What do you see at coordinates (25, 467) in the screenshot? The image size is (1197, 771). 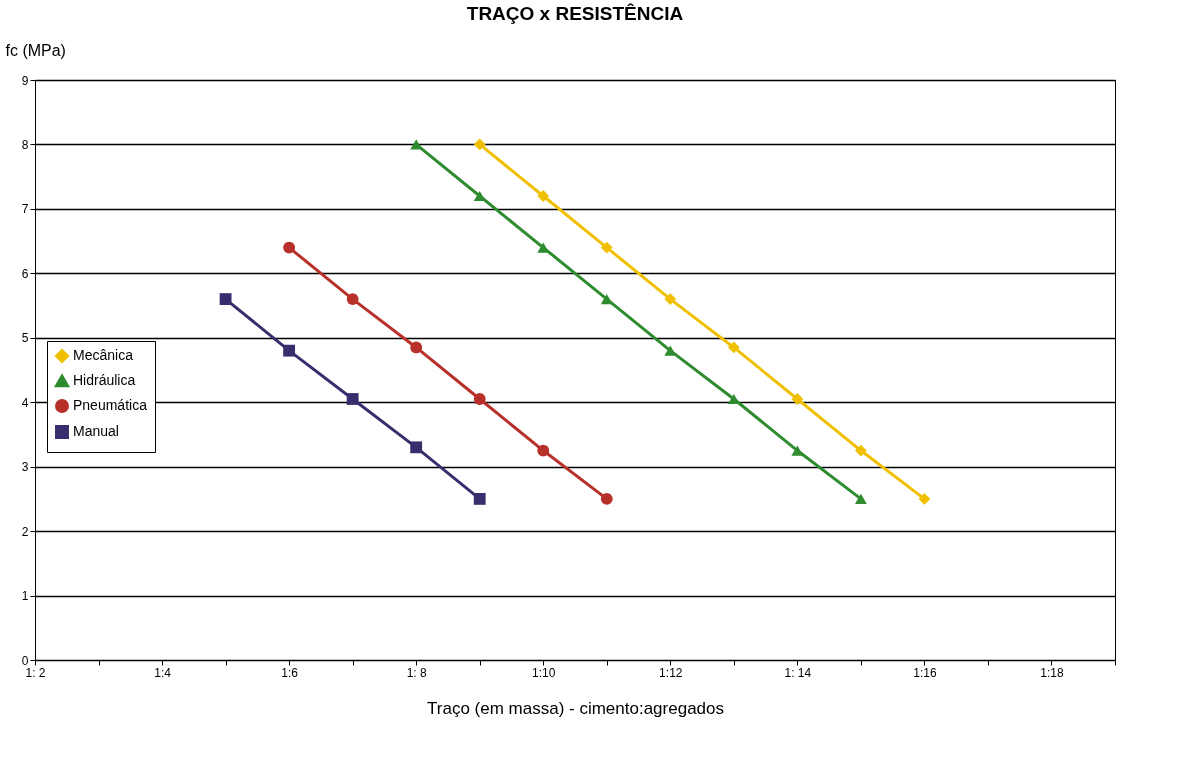 I see `y-tick-label: 3` at bounding box center [25, 467].